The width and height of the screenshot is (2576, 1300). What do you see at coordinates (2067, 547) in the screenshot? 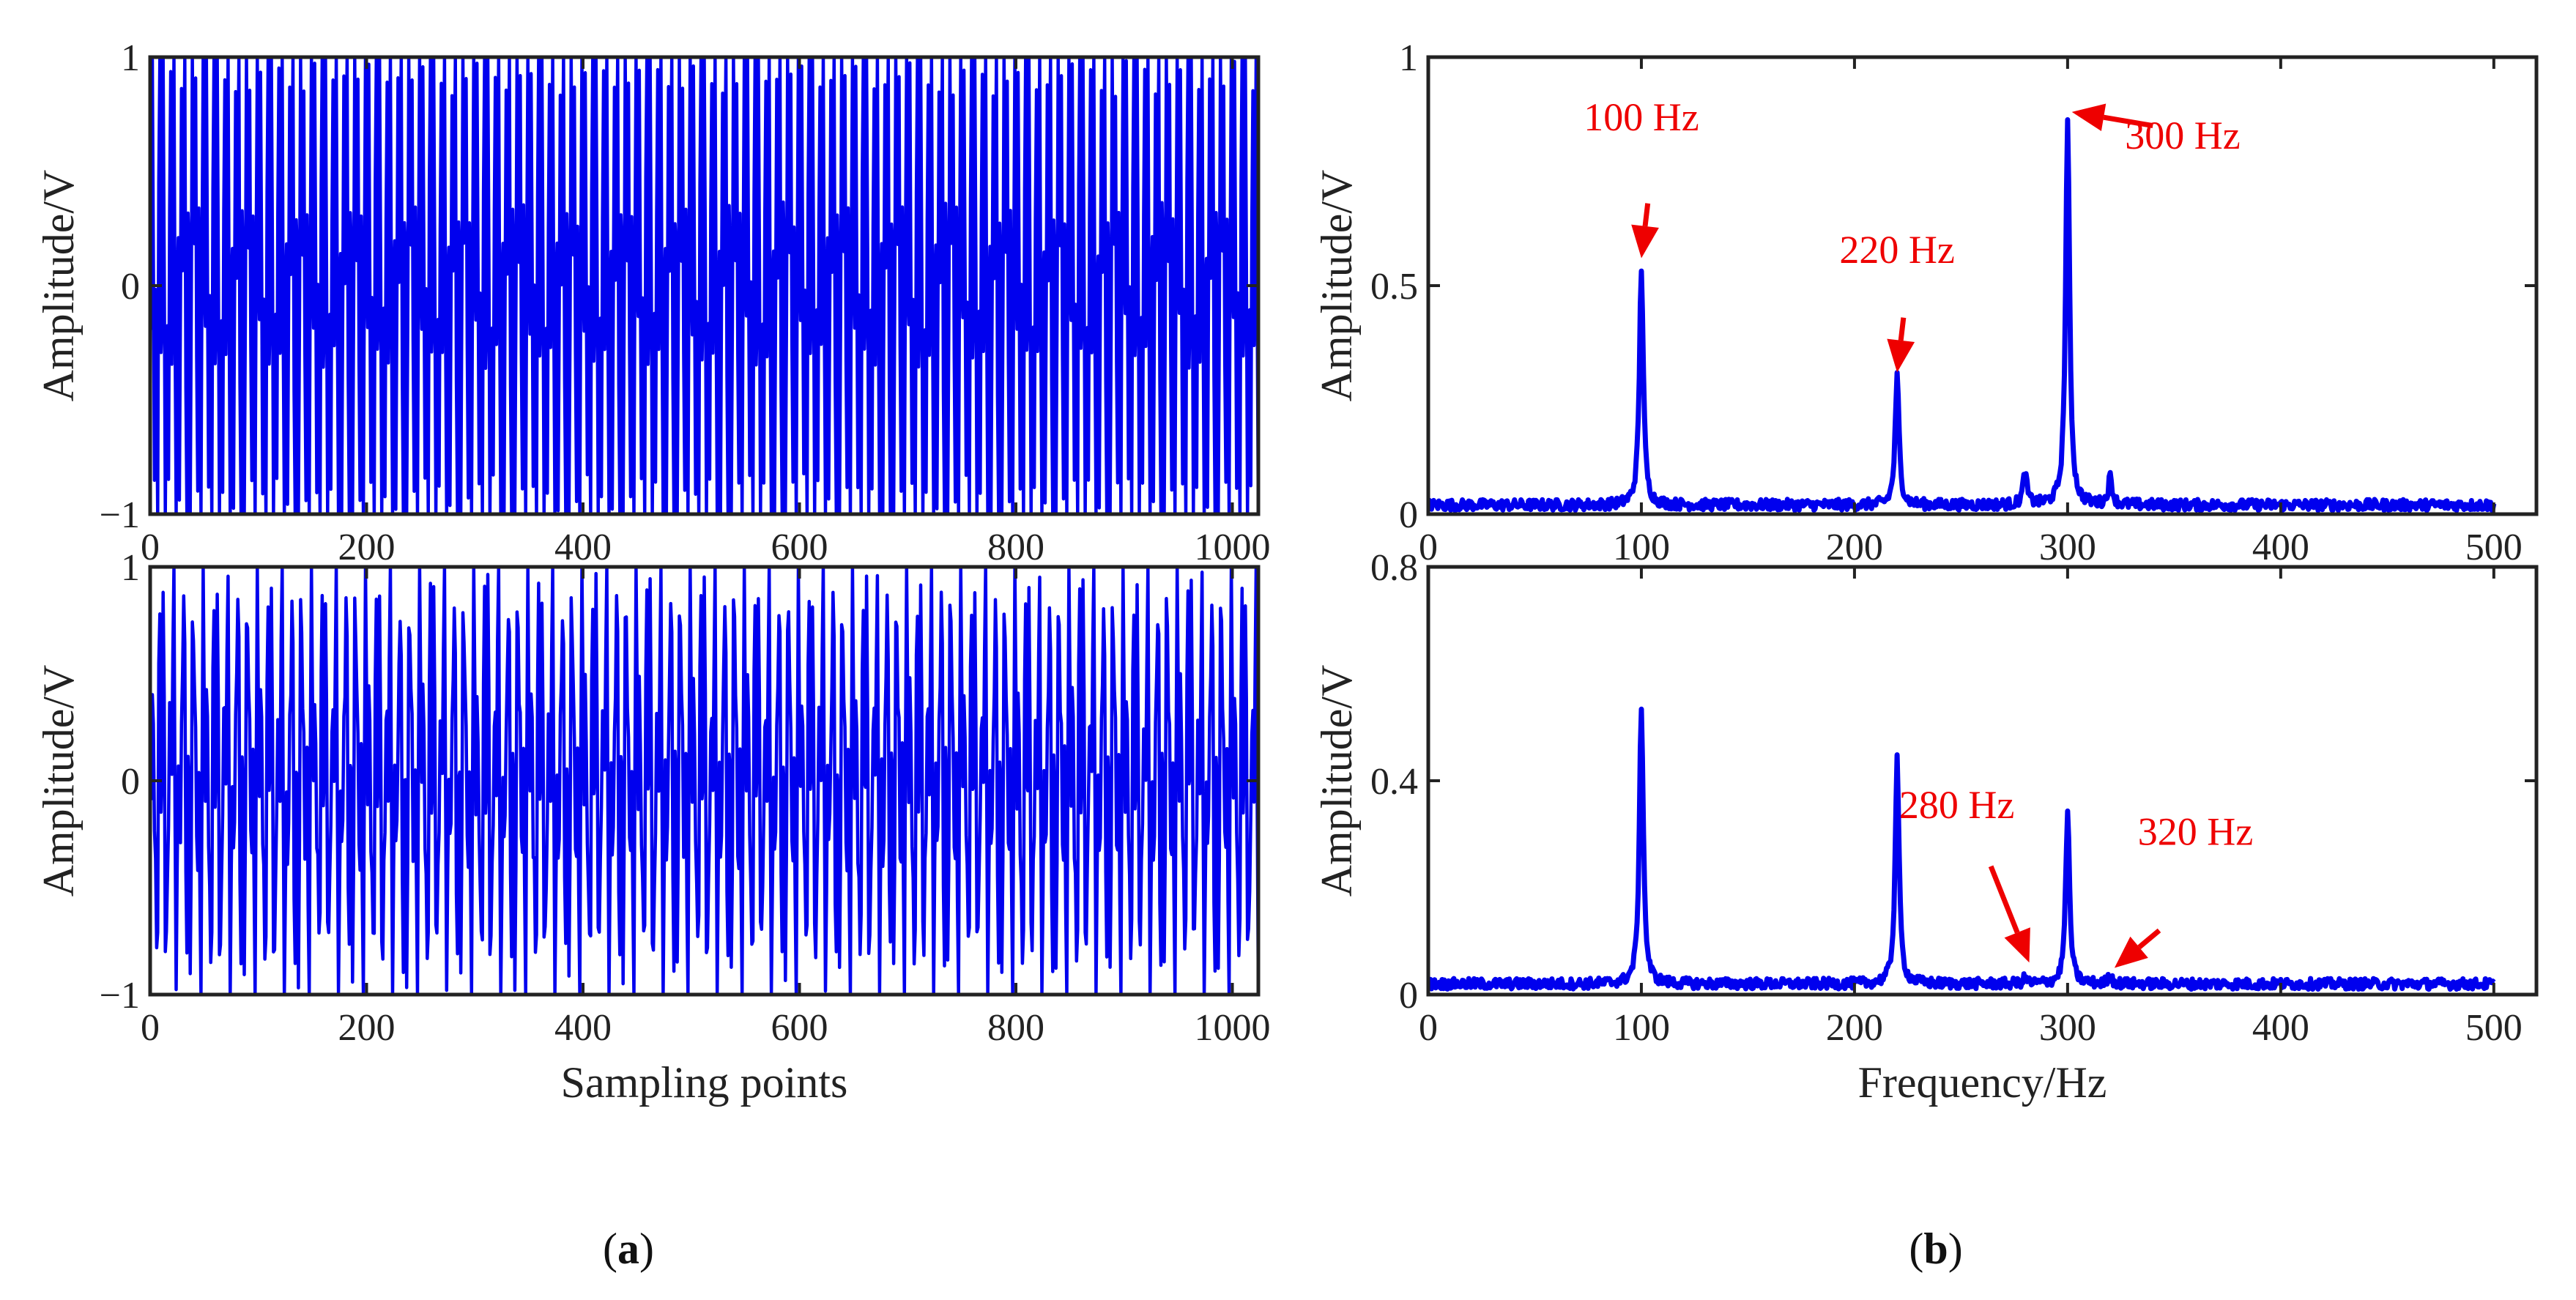
I see `fa-xtick-label: 300` at bounding box center [2067, 547].